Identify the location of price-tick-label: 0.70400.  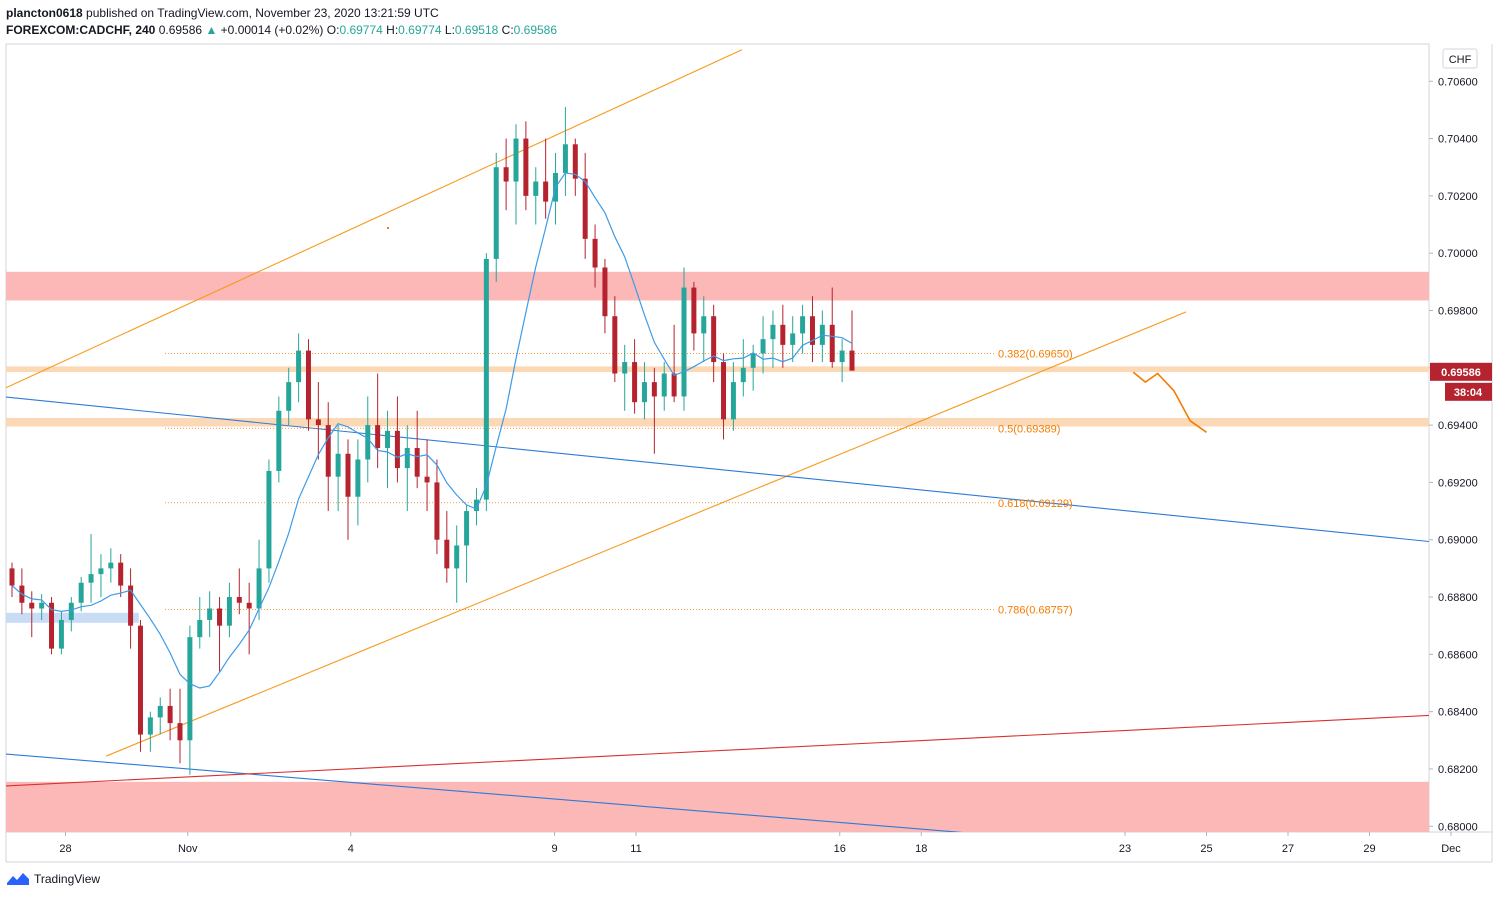
(1458, 140).